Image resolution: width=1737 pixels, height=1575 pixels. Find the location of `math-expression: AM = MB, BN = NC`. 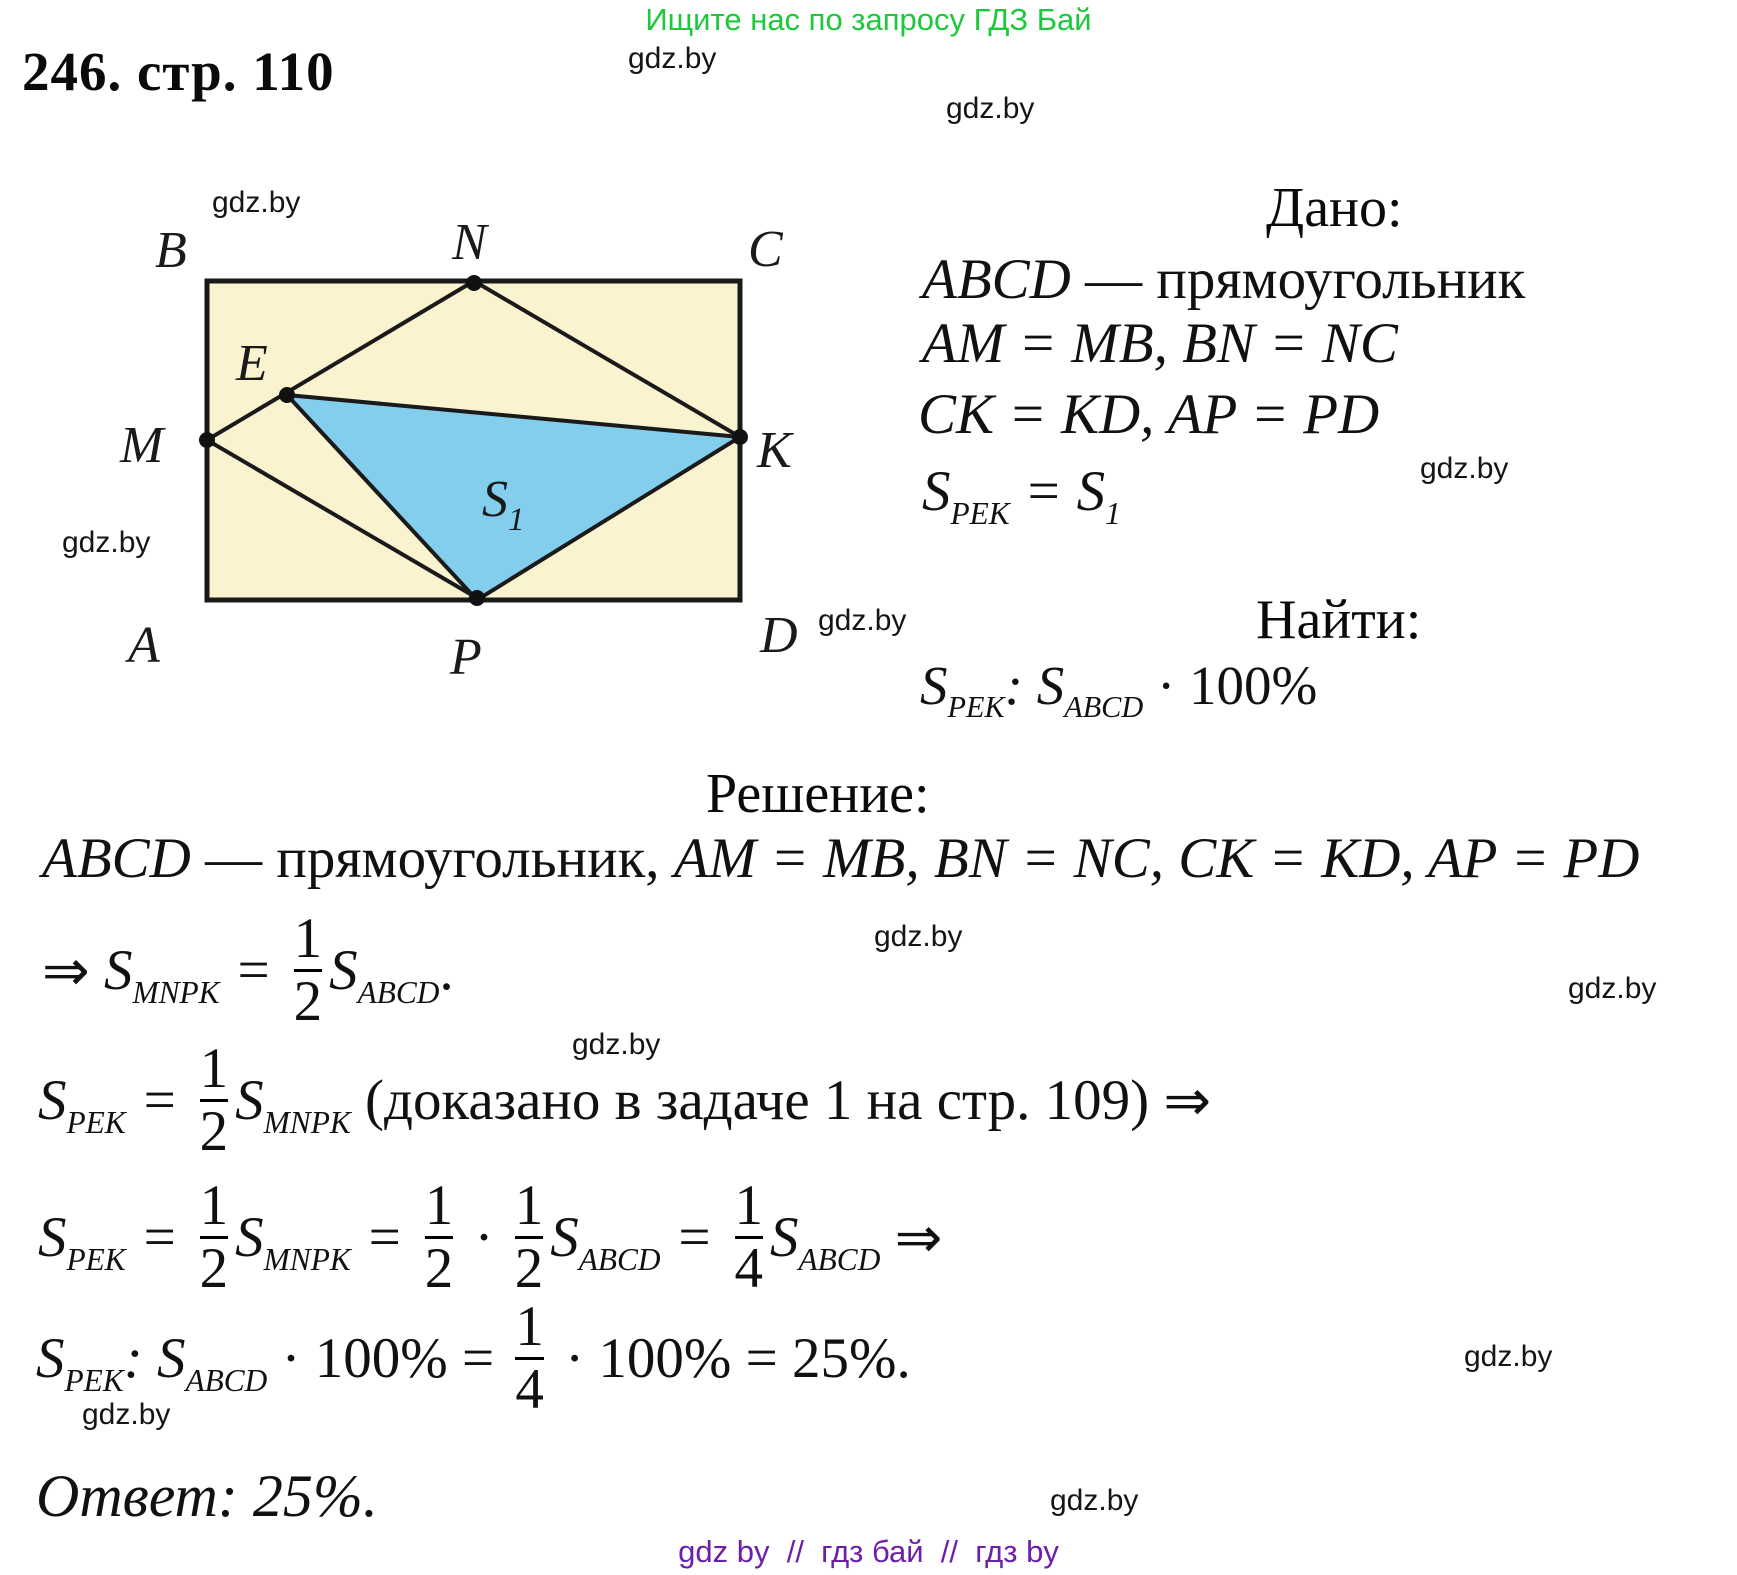

math-expression: AM = MB, BN = NC is located at coordinates (1160, 343).